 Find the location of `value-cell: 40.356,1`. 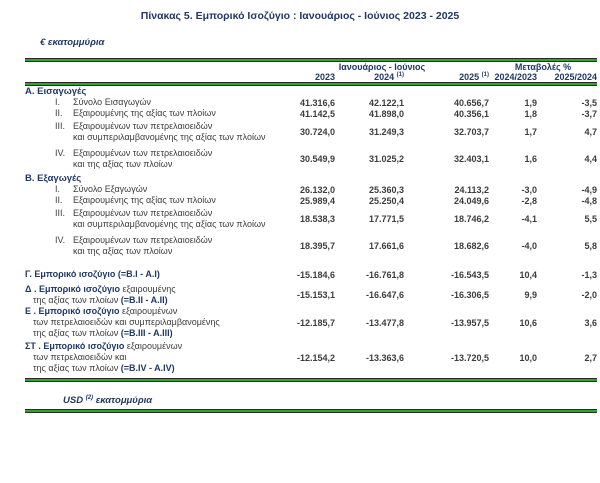

value-cell: 40.356,1 is located at coordinates (471, 113).